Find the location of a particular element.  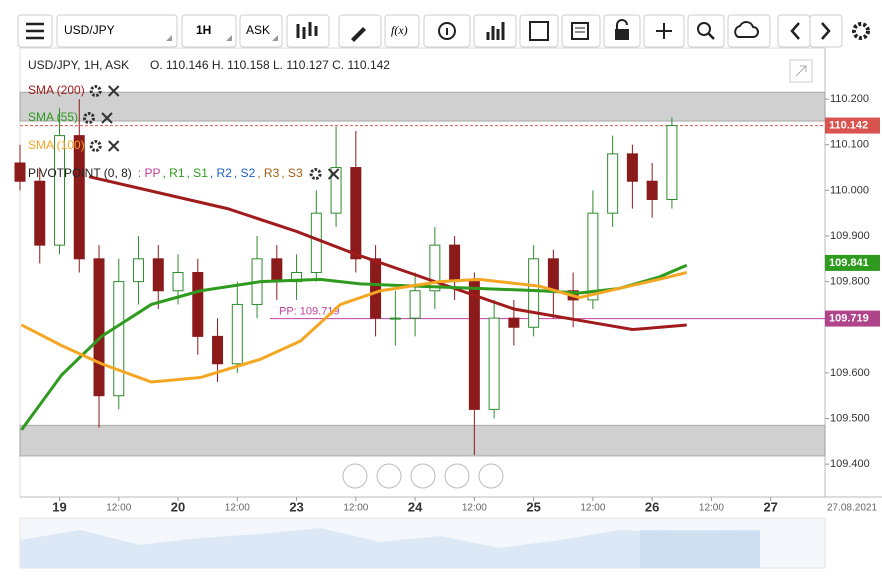

y-tick-label: 110.200 is located at coordinates (849, 99).